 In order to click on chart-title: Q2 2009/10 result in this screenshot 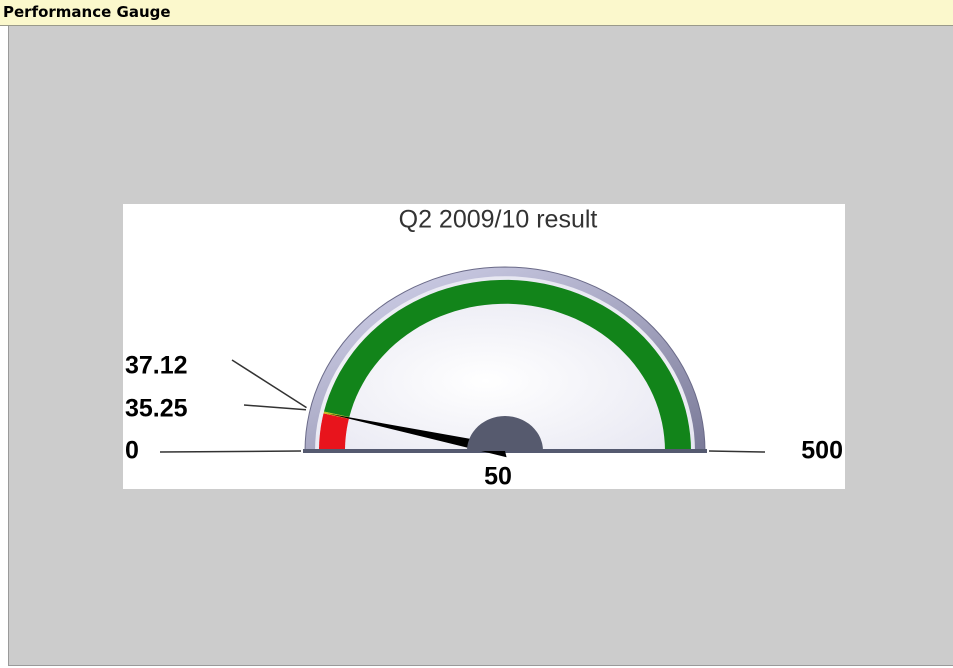, I will do `click(498, 220)`.